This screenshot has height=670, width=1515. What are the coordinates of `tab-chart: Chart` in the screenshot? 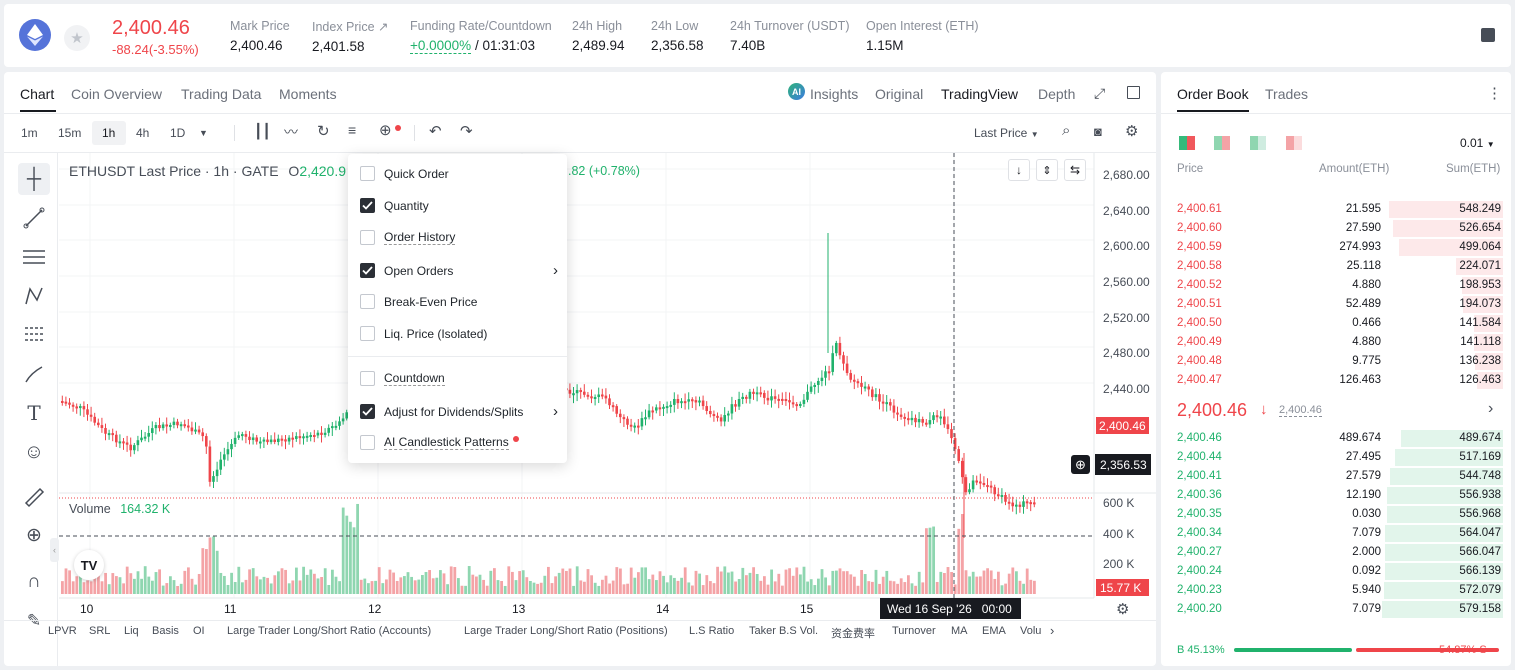 It's located at (37, 94).